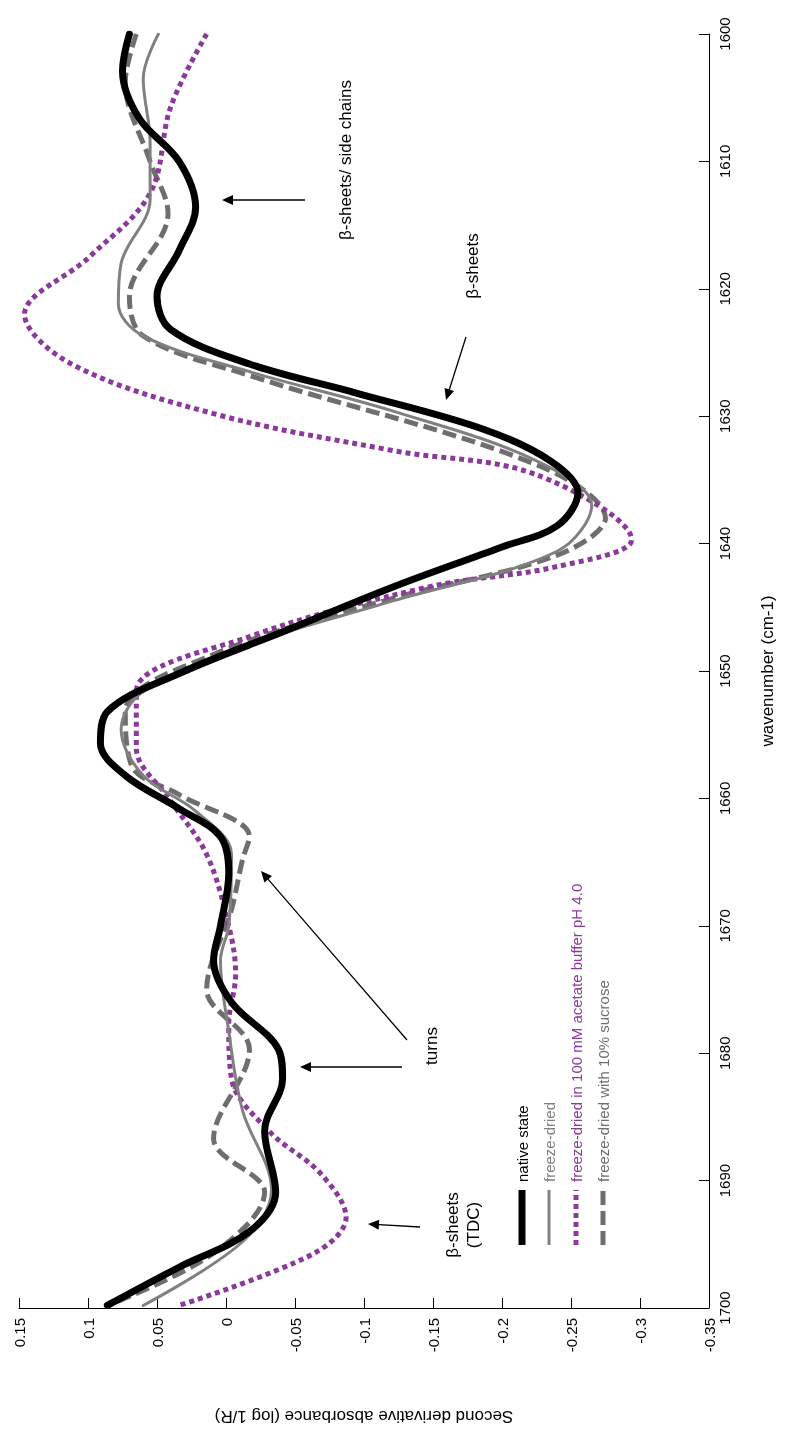  Describe the element at coordinates (345, 160) in the screenshot. I see `annotation: β-sheets/ side chains` at that location.